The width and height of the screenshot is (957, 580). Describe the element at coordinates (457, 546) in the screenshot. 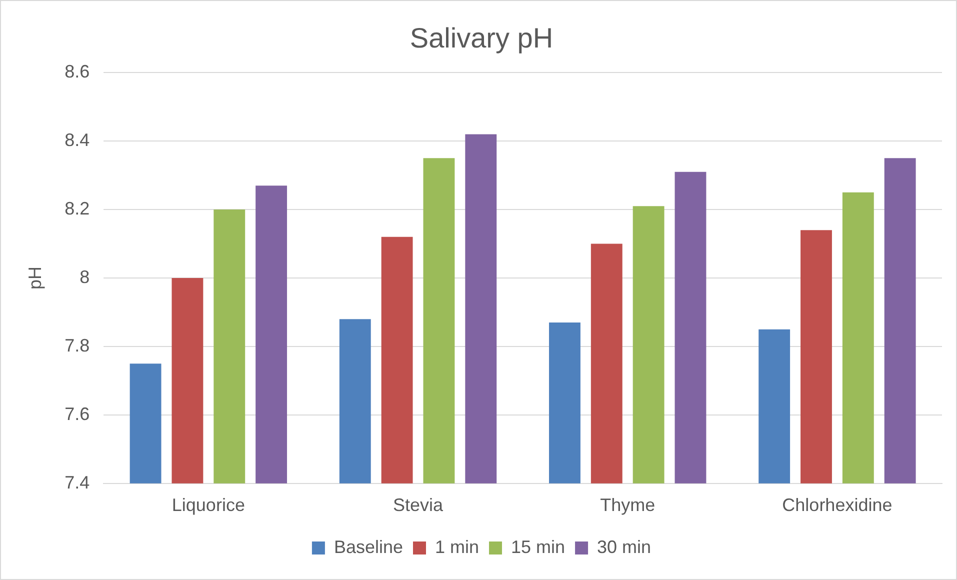

I see `legend-label: 1 min` at that location.